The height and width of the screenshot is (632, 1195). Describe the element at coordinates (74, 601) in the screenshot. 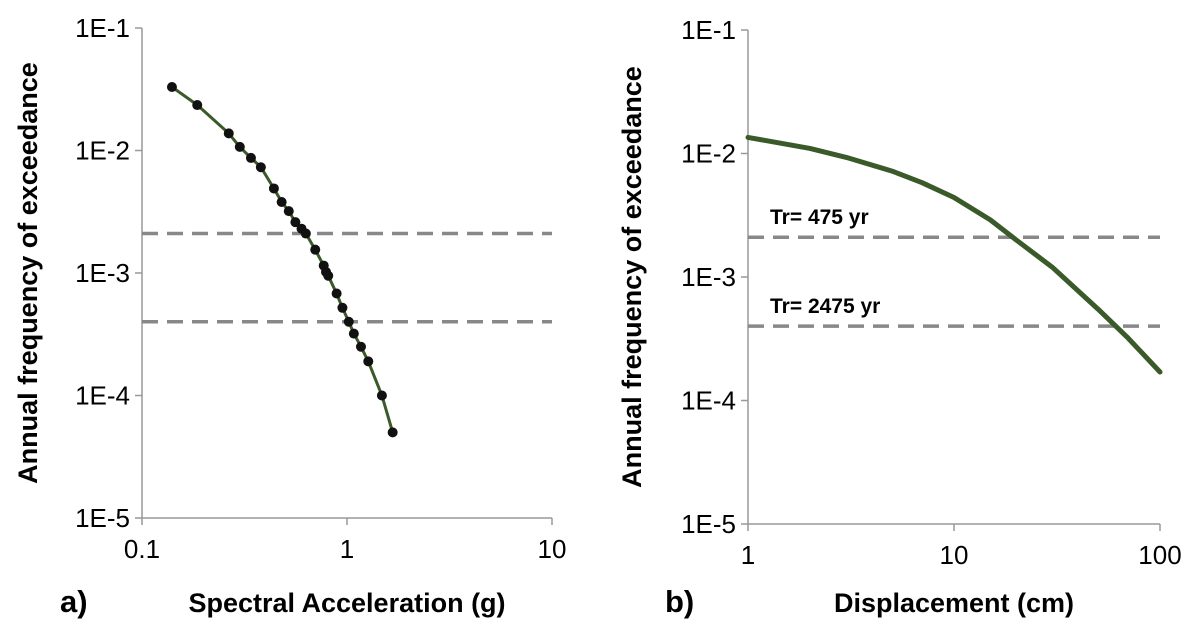

I see `panel-label: a)` at that location.